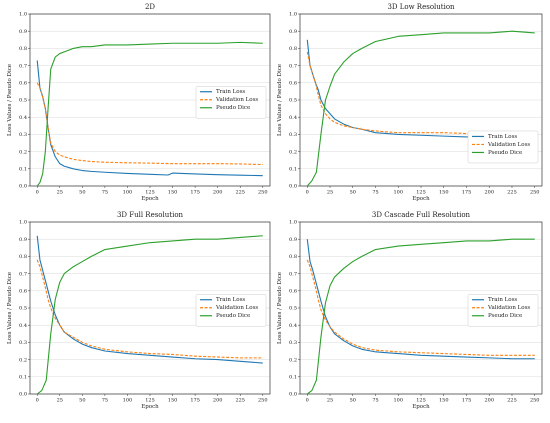 Image resolution: width=550 pixels, height=423 pixels. Describe the element at coordinates (502, 137) in the screenshot. I see `legend-label: Train Loss` at that location.